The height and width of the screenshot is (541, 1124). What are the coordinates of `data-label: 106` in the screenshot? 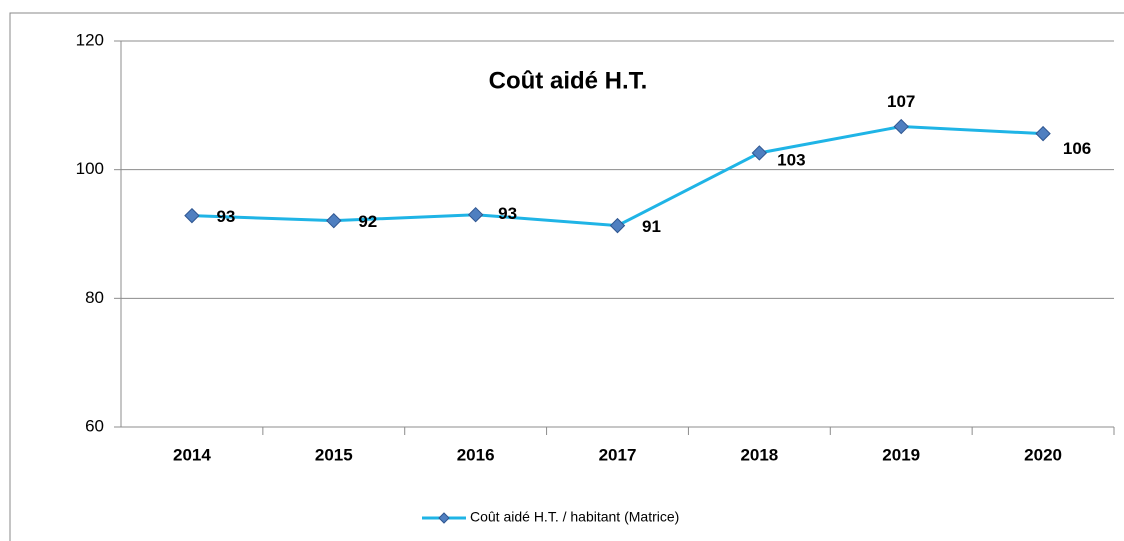 It's located at (1077, 148).